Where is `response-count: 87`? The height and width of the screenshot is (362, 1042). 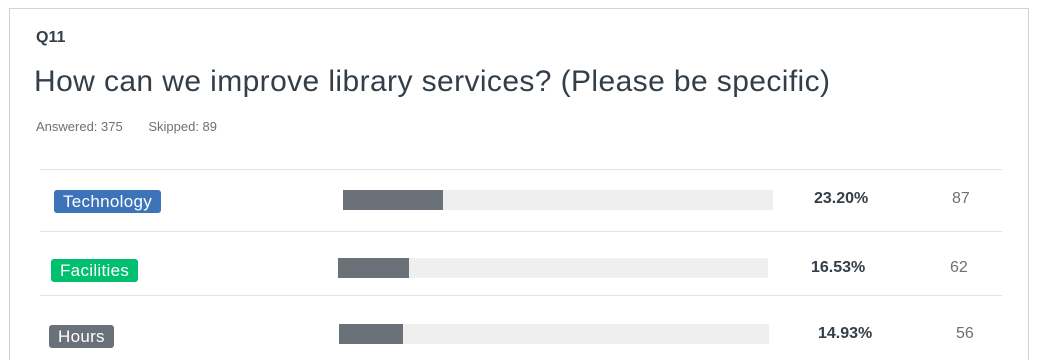 response-count: 87 is located at coordinates (961, 198).